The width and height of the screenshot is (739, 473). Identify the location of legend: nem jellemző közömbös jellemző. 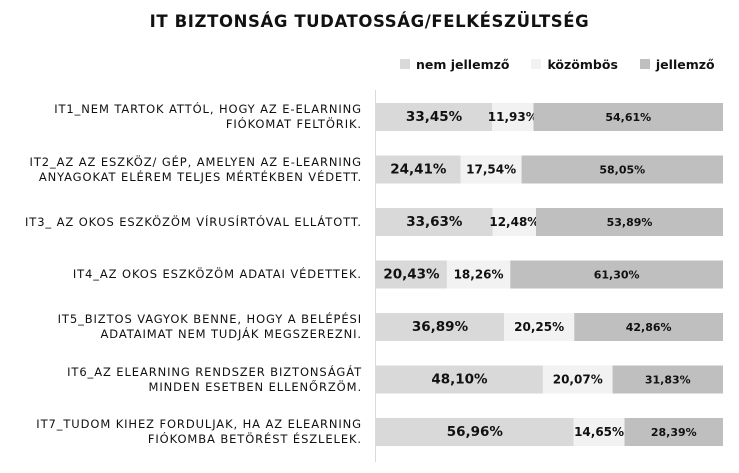
(568, 64).